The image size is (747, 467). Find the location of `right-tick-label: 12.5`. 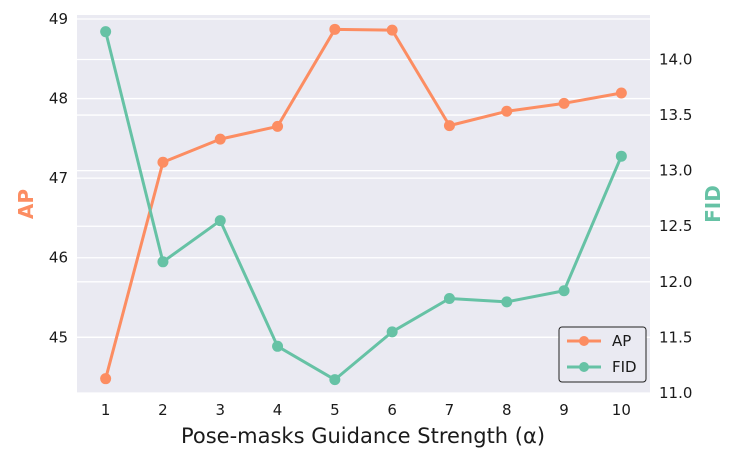

right-tick-label: 12.5 is located at coordinates (675, 226).